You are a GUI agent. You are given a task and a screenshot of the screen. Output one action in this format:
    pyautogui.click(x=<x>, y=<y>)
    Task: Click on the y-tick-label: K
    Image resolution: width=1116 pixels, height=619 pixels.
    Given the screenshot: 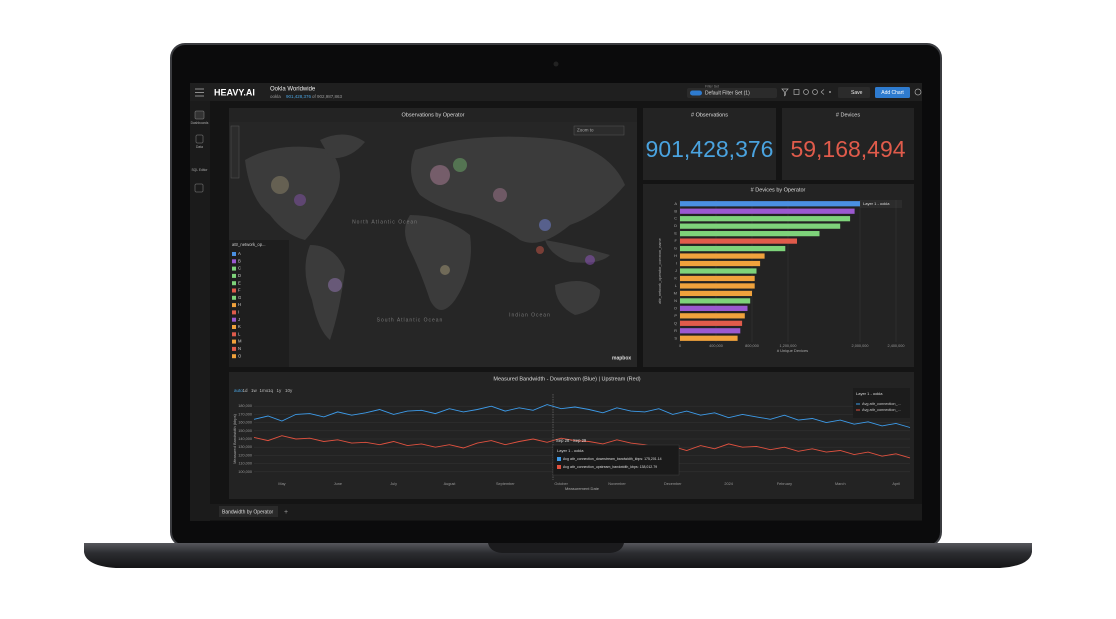 What is the action you would take?
    pyautogui.click(x=675, y=278)
    